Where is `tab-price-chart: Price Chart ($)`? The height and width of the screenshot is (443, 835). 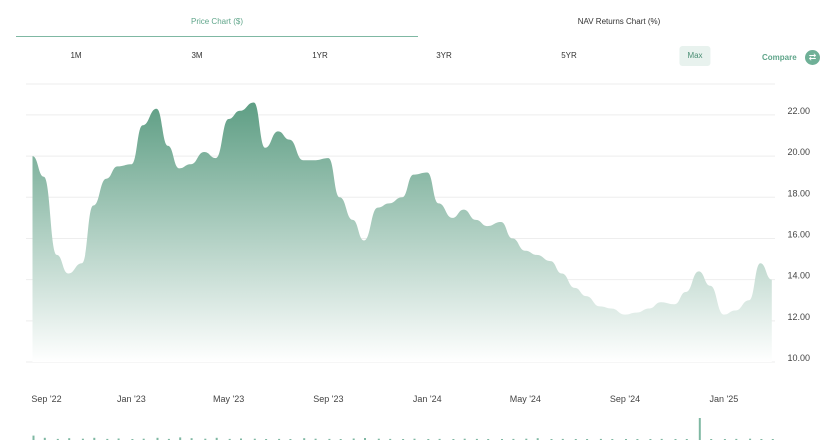
tab-price-chart: Price Chart ($) is located at coordinates (217, 22).